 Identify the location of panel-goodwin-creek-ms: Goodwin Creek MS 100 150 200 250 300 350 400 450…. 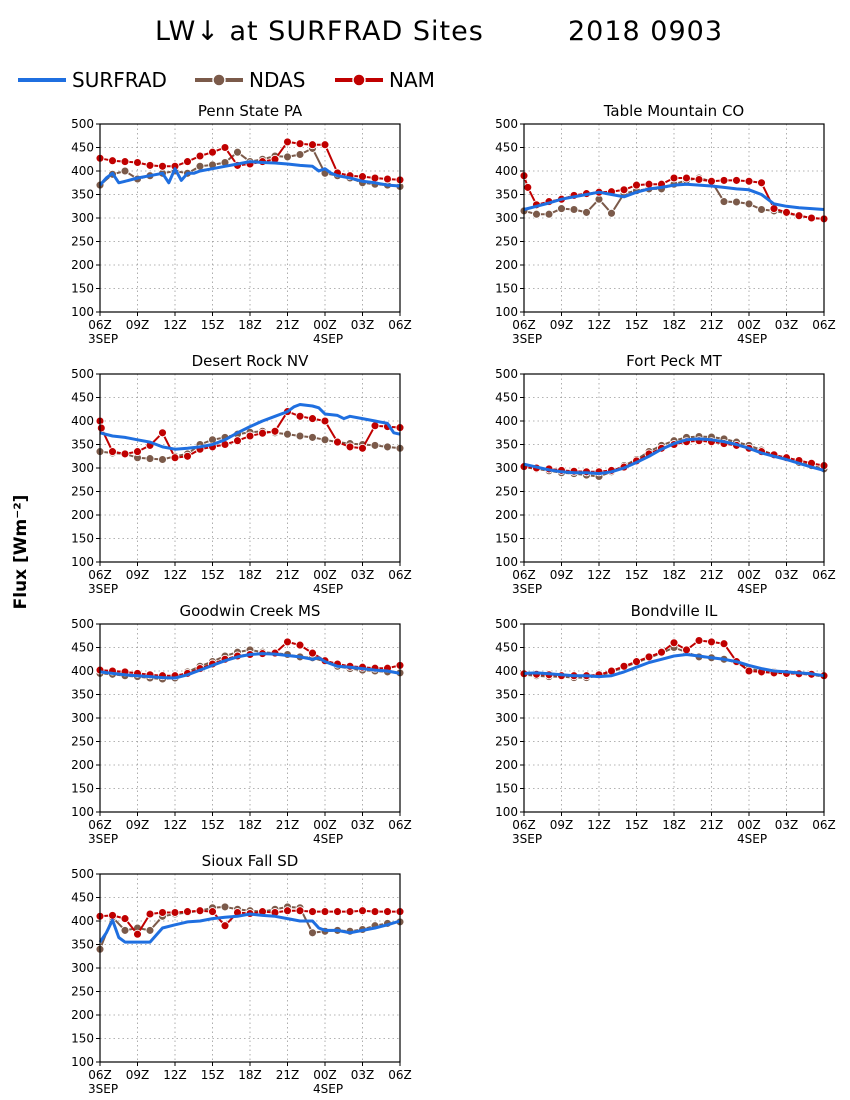
(241, 724).